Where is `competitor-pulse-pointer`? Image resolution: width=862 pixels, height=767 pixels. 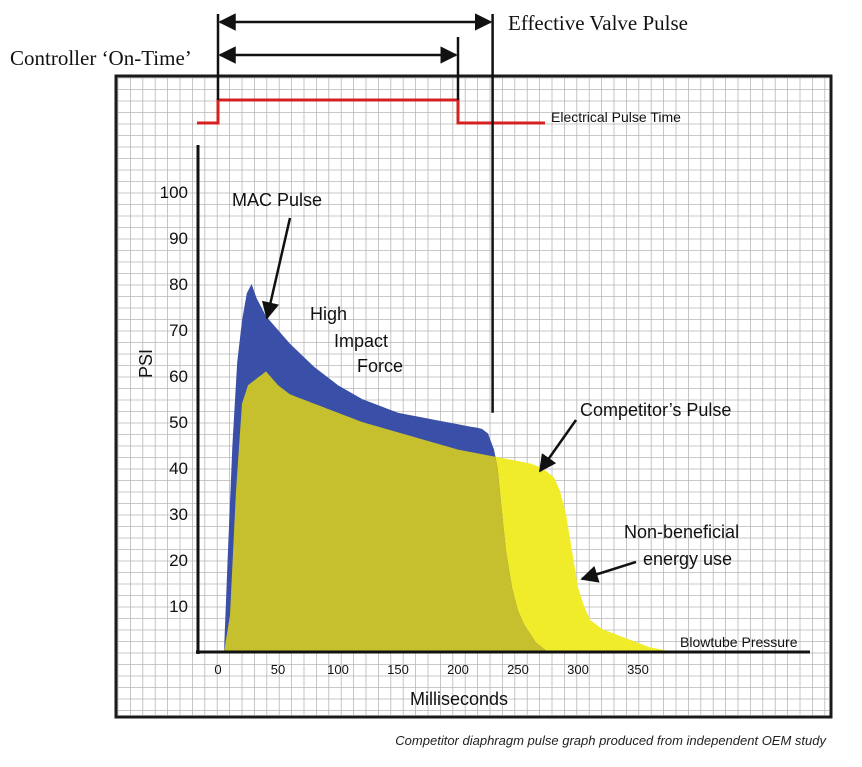
competitor-pulse-pointer is located at coordinates (558, 446).